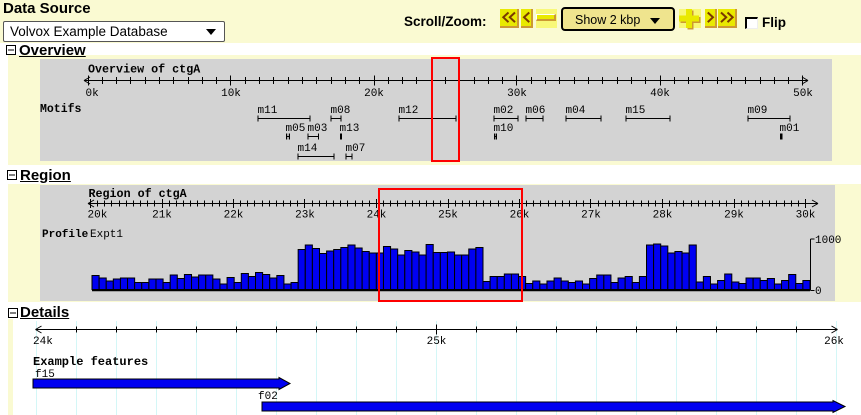  What do you see at coordinates (636, 111) in the screenshot?
I see `svg-text: m15` at bounding box center [636, 111].